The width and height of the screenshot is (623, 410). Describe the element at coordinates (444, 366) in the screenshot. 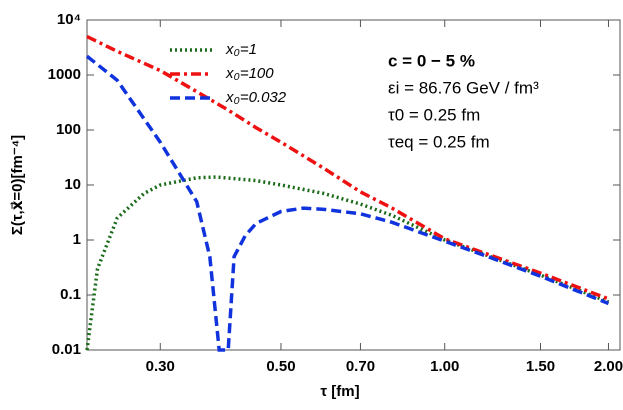

I see `x-tick-label: 1.00` at that location.